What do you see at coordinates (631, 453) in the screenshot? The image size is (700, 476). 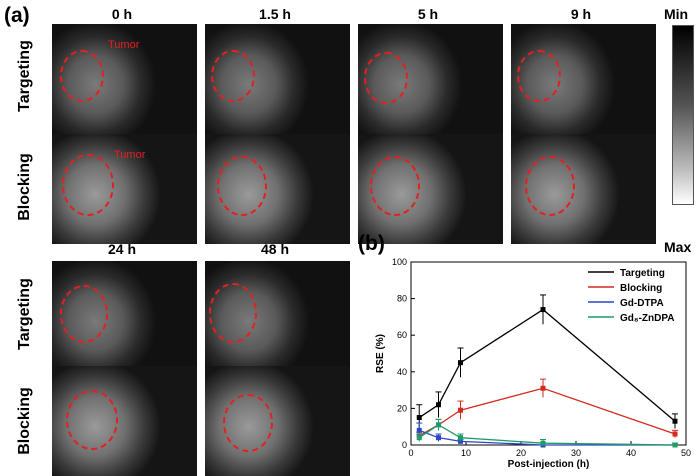 I see `x-tick-label: 40` at bounding box center [631, 453].